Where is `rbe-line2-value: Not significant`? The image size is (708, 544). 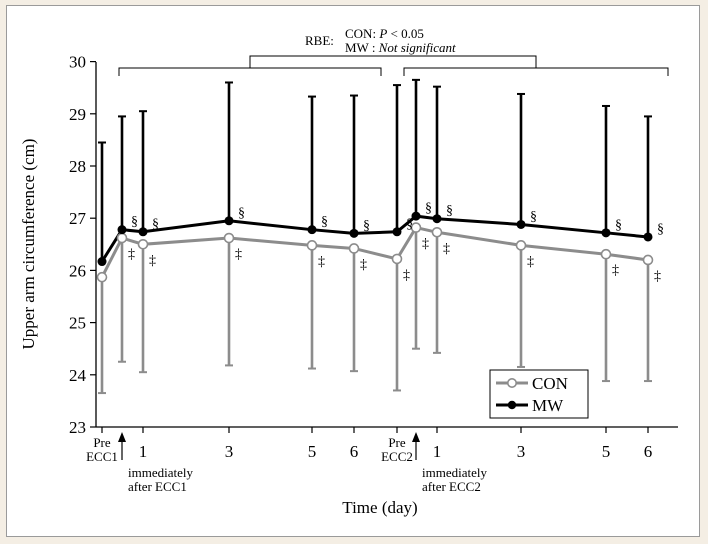 rbe-line2-value: Not significant is located at coordinates (417, 47).